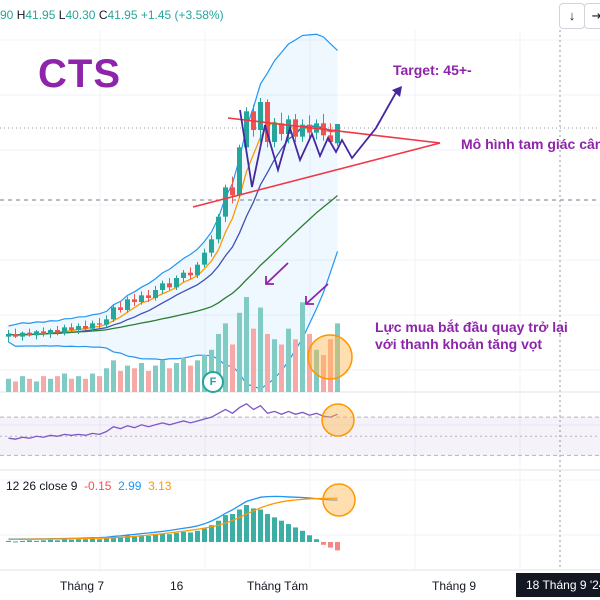 This screenshot has height=600, width=600. I want to click on target-annotation: Target: 45+-, so click(432, 70).